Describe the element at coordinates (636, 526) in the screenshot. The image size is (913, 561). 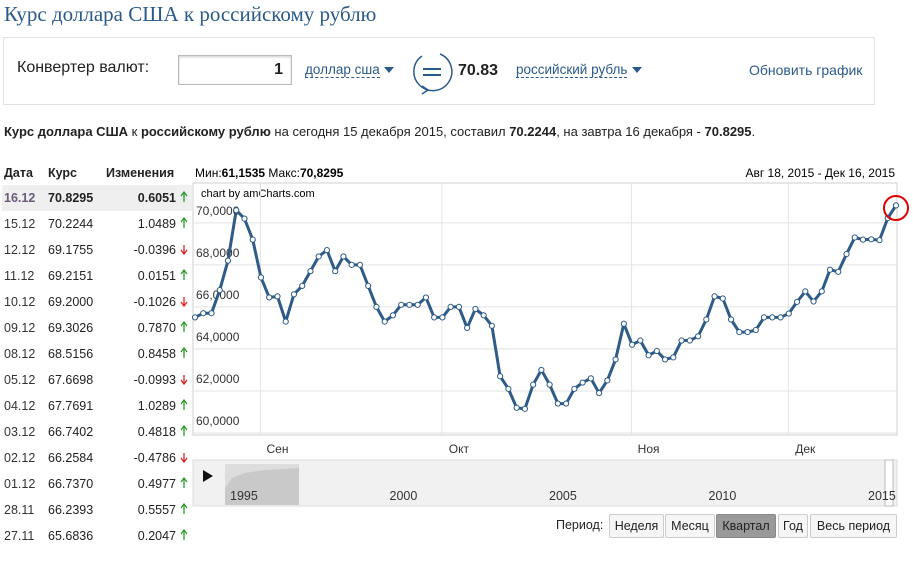
I see `period-button: Неделя` at that location.